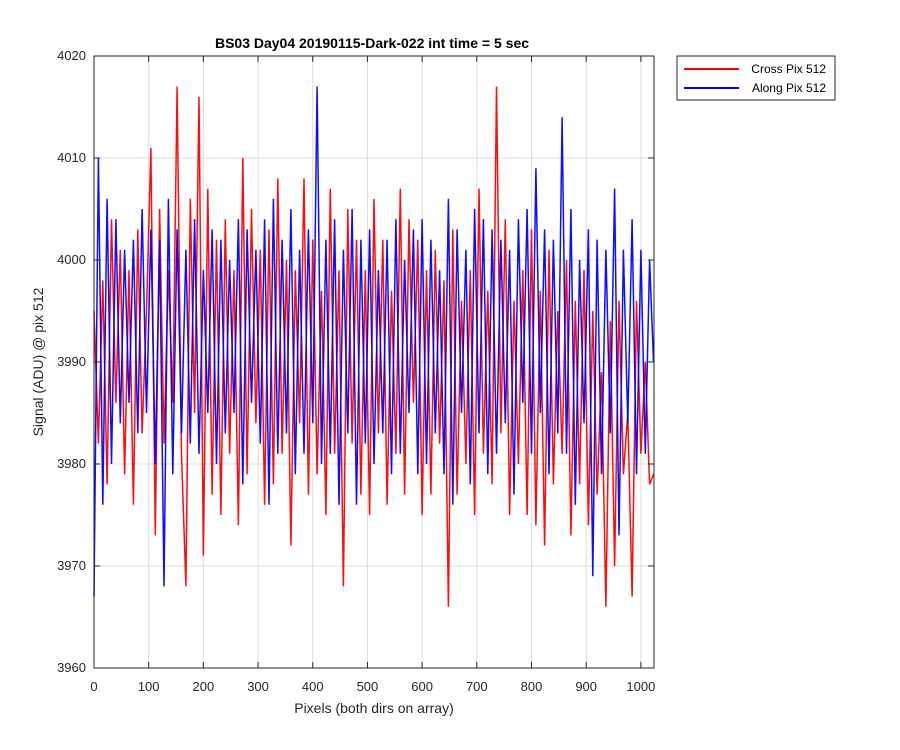  What do you see at coordinates (477, 686) in the screenshot?
I see `x-tick-label: 700` at bounding box center [477, 686].